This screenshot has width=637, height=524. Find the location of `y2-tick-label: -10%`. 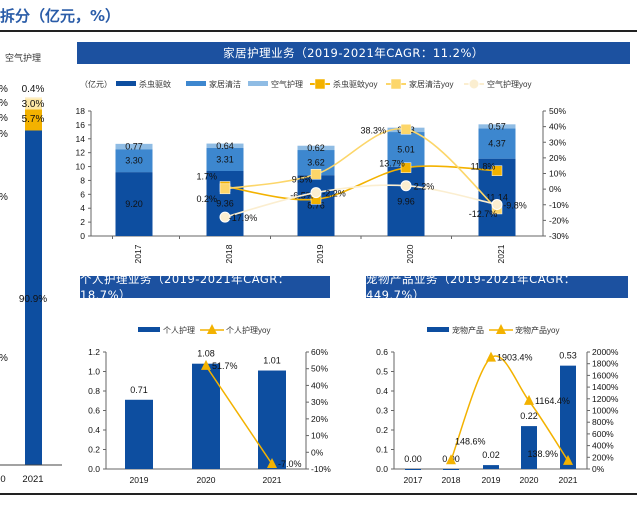

y2-tick-label: -10% is located at coordinates (321, 469).